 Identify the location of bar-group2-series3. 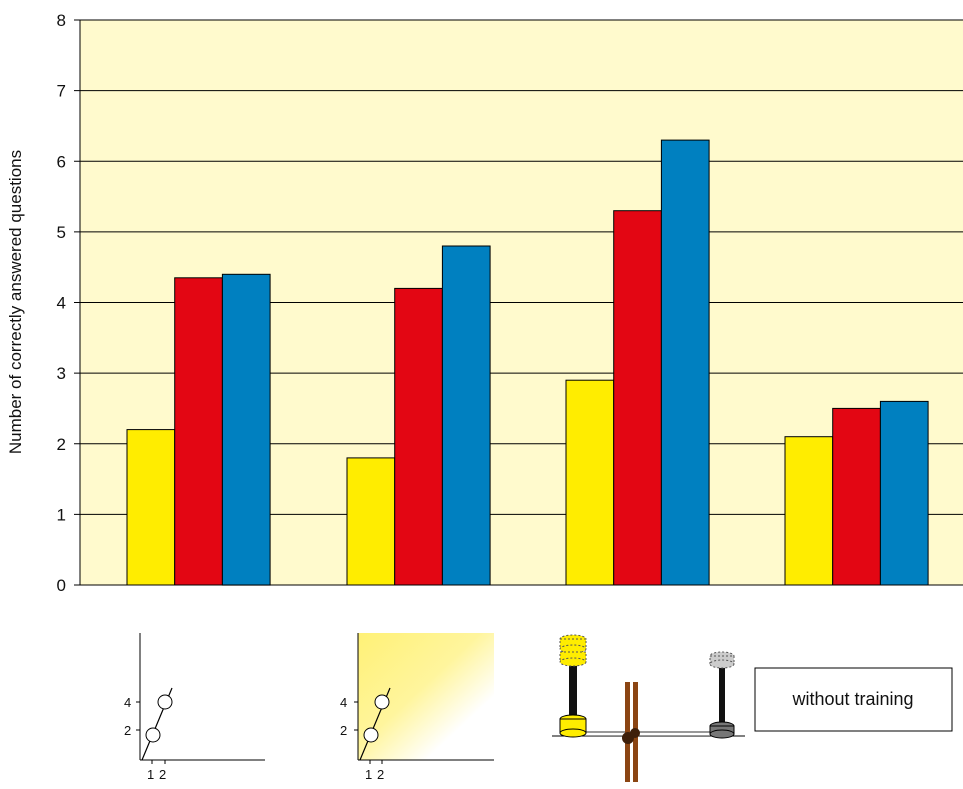
(466, 415).